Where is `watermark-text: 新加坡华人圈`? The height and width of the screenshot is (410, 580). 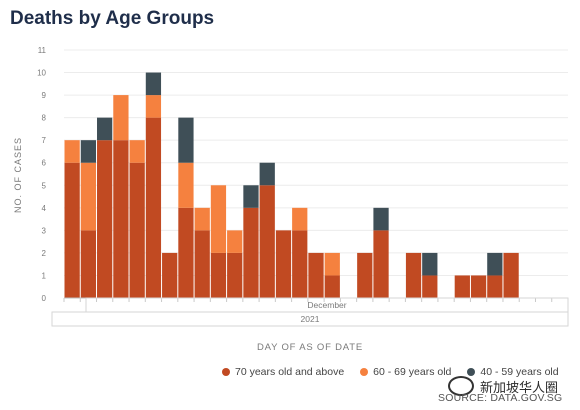
watermark-text: 新加坡华人圈 is located at coordinates (519, 387).